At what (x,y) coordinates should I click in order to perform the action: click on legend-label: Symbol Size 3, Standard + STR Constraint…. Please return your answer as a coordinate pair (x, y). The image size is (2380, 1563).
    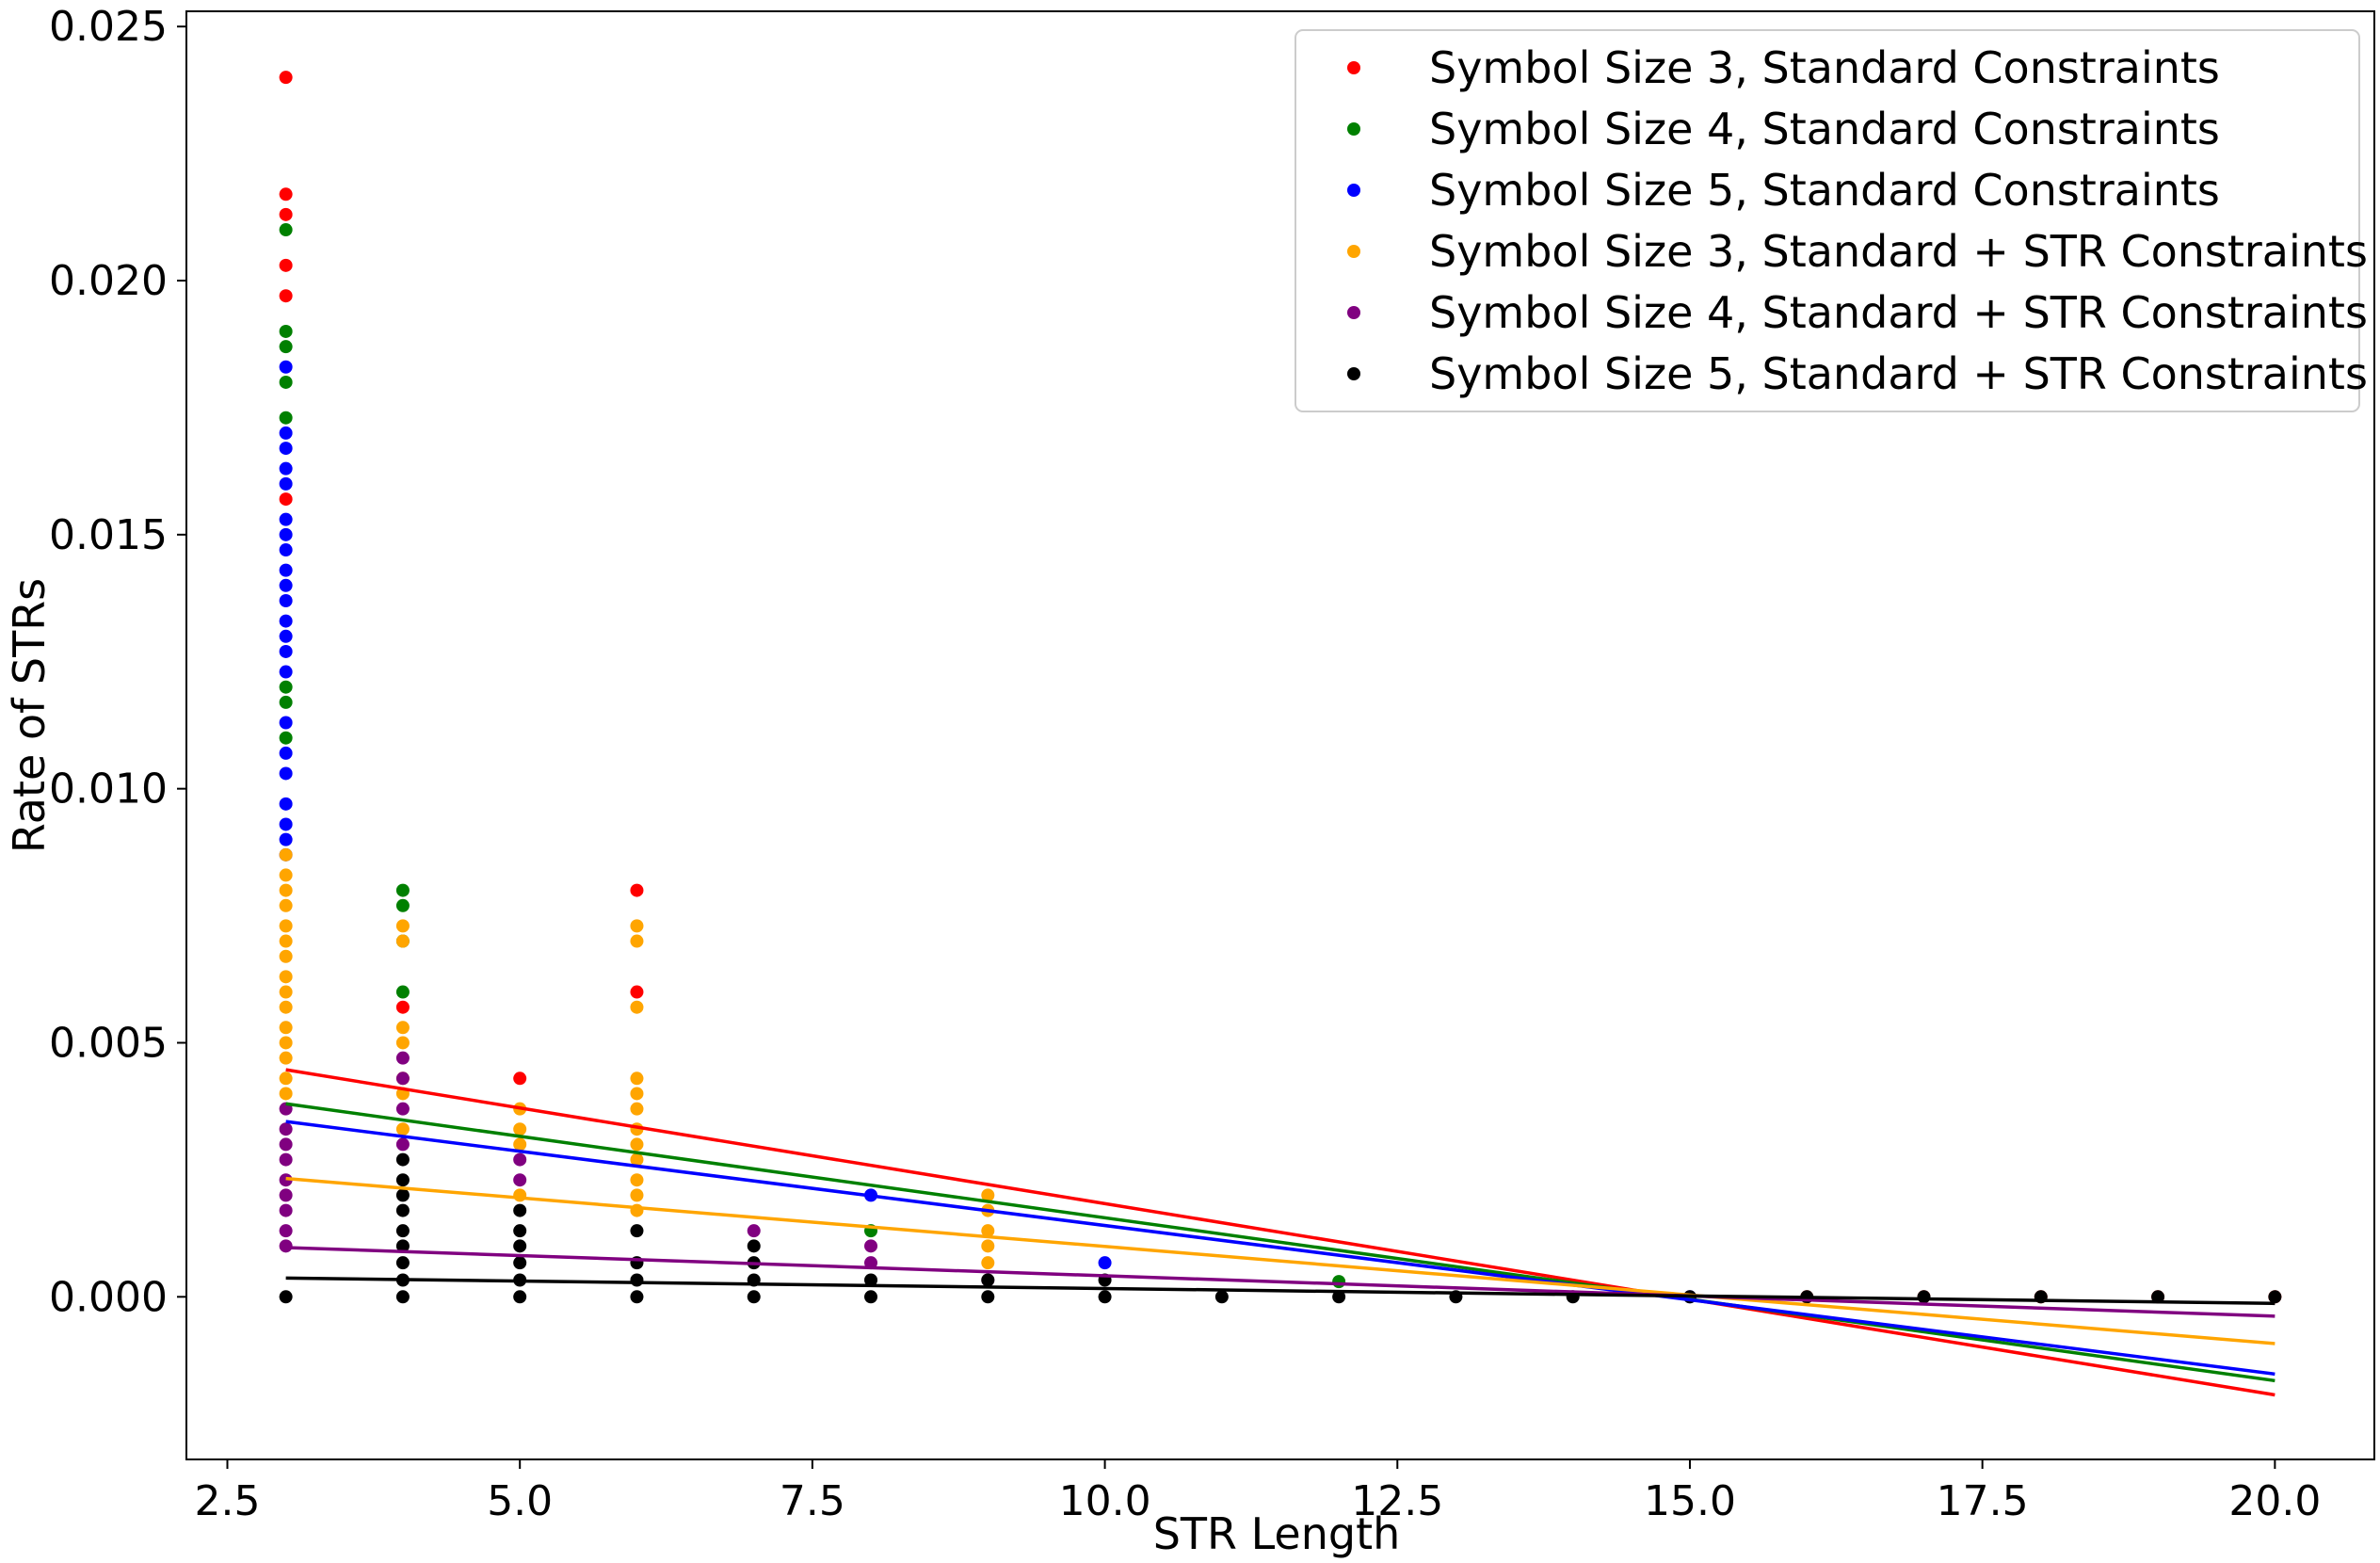
    Looking at the image, I should click on (1898, 252).